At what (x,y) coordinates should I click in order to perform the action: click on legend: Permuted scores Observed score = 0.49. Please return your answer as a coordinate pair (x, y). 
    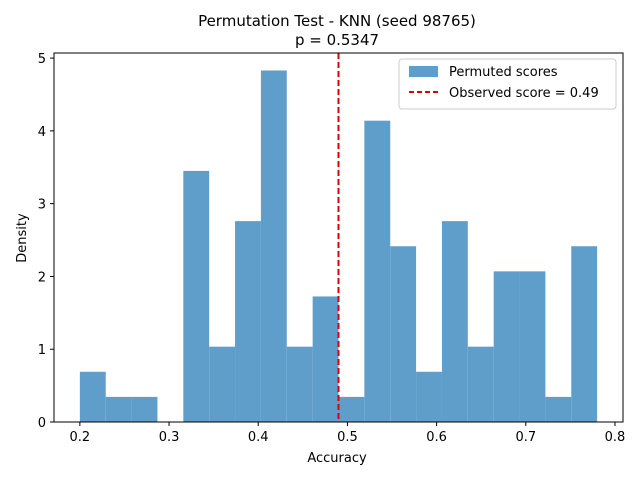
    Looking at the image, I should click on (507, 84).